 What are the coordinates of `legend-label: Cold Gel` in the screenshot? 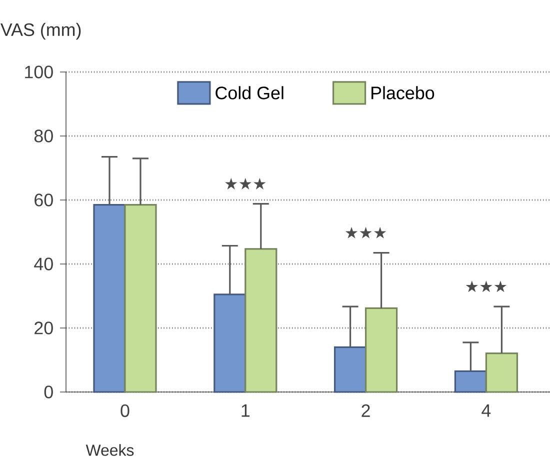 It's located at (250, 93).